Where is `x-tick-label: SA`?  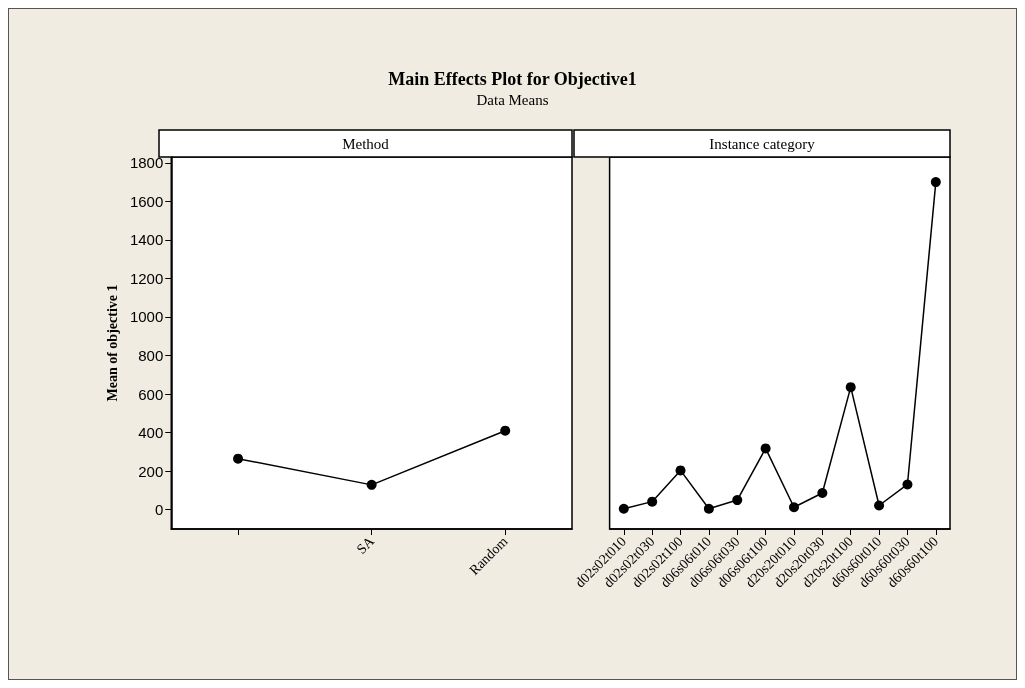
x-tick-label: SA is located at coordinates (365, 545).